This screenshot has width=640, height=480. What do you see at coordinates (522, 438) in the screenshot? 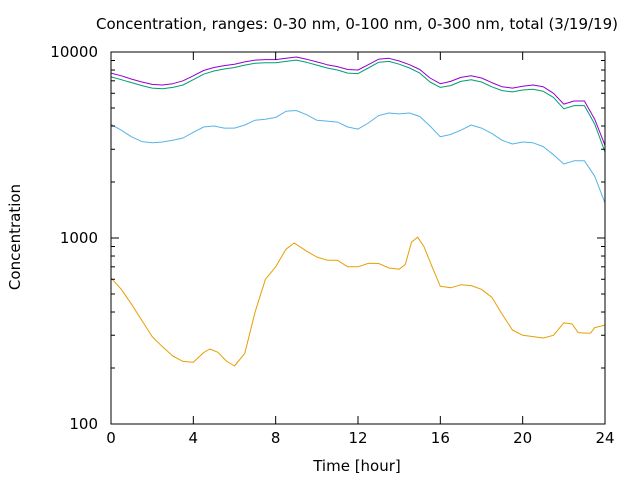
I see `x-tick-label: 20` at bounding box center [522, 438].